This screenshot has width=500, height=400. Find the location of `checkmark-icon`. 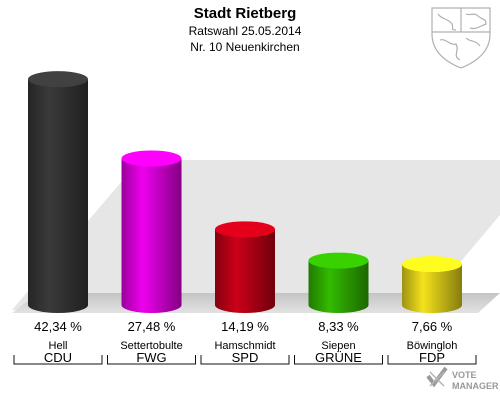

checkmark-icon is located at coordinates (437, 377).